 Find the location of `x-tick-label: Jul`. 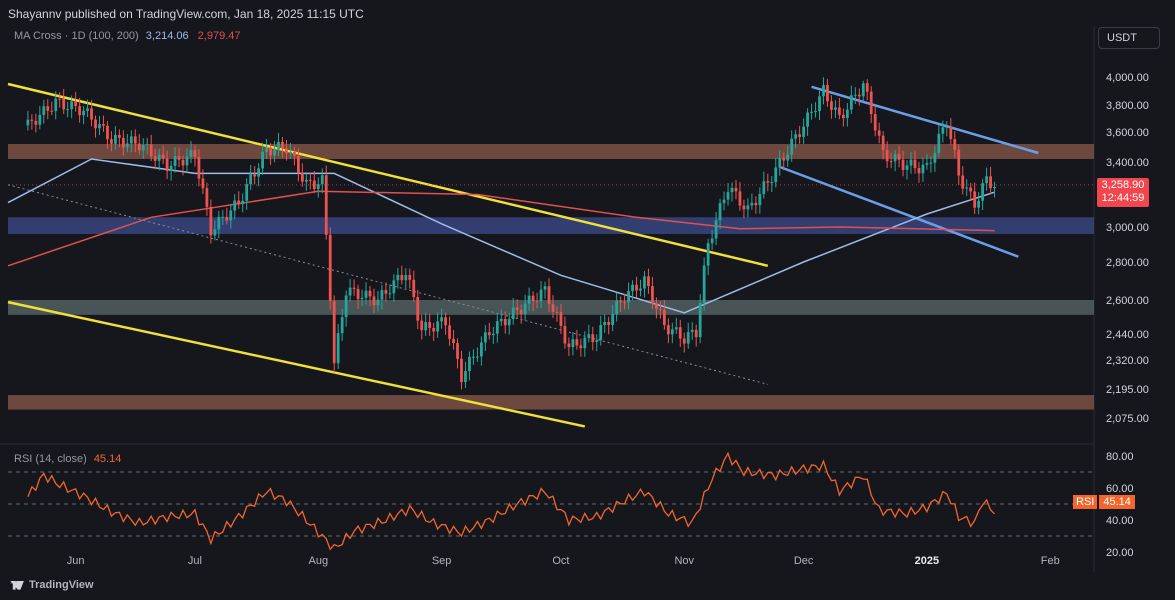

x-tick-label: Jul is located at coordinates (195, 561).